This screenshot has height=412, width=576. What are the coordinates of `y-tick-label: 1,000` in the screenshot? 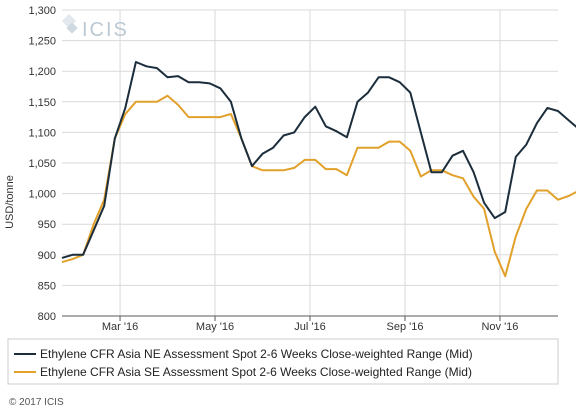 It's located at (42, 195).